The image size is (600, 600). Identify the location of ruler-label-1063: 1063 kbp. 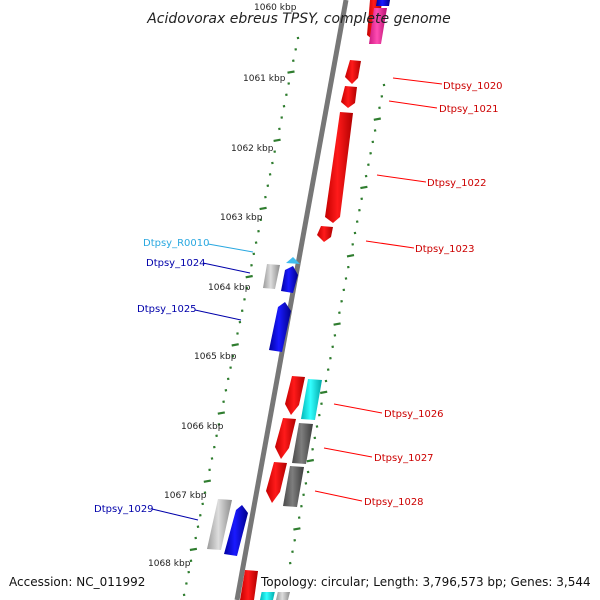
(241, 218).